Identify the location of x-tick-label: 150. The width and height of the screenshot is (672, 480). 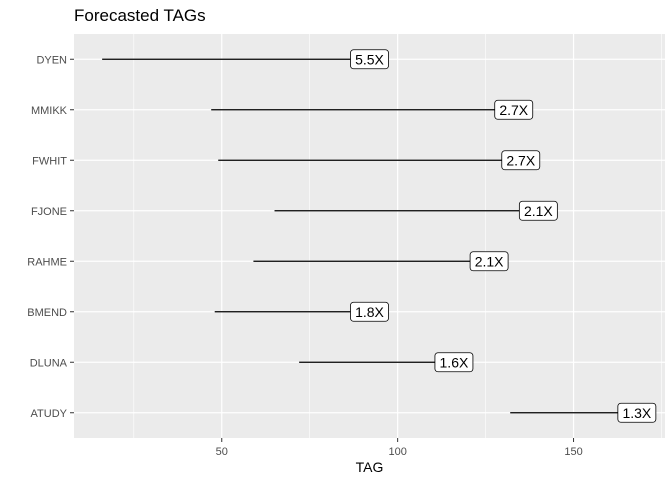
(573, 452).